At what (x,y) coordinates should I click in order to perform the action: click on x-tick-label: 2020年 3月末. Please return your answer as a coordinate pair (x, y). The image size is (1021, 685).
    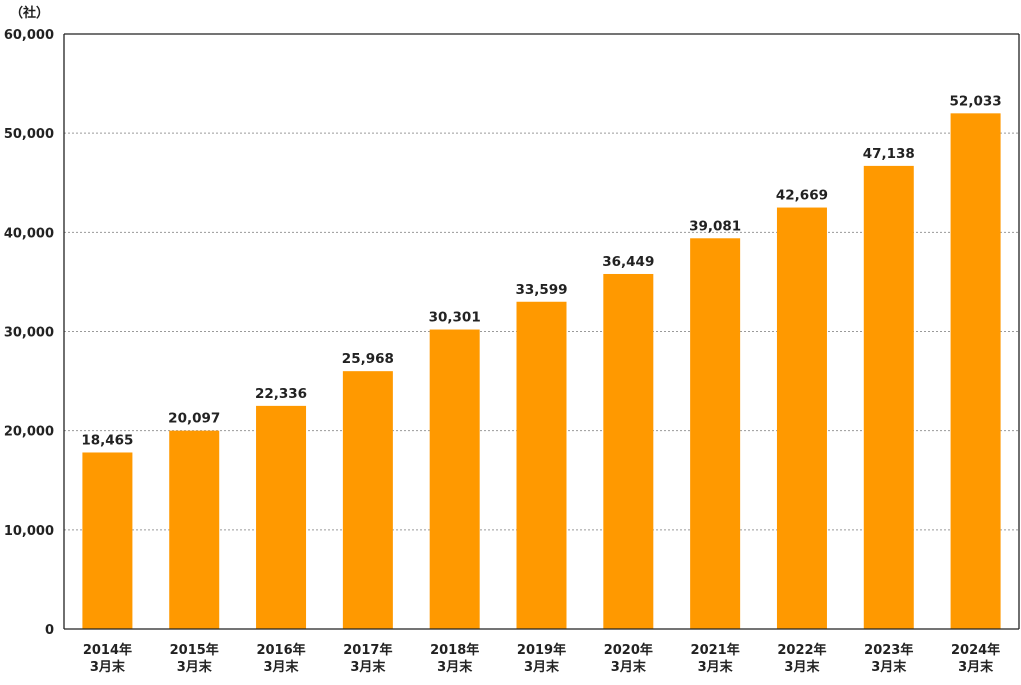
    Looking at the image, I should click on (628, 658).